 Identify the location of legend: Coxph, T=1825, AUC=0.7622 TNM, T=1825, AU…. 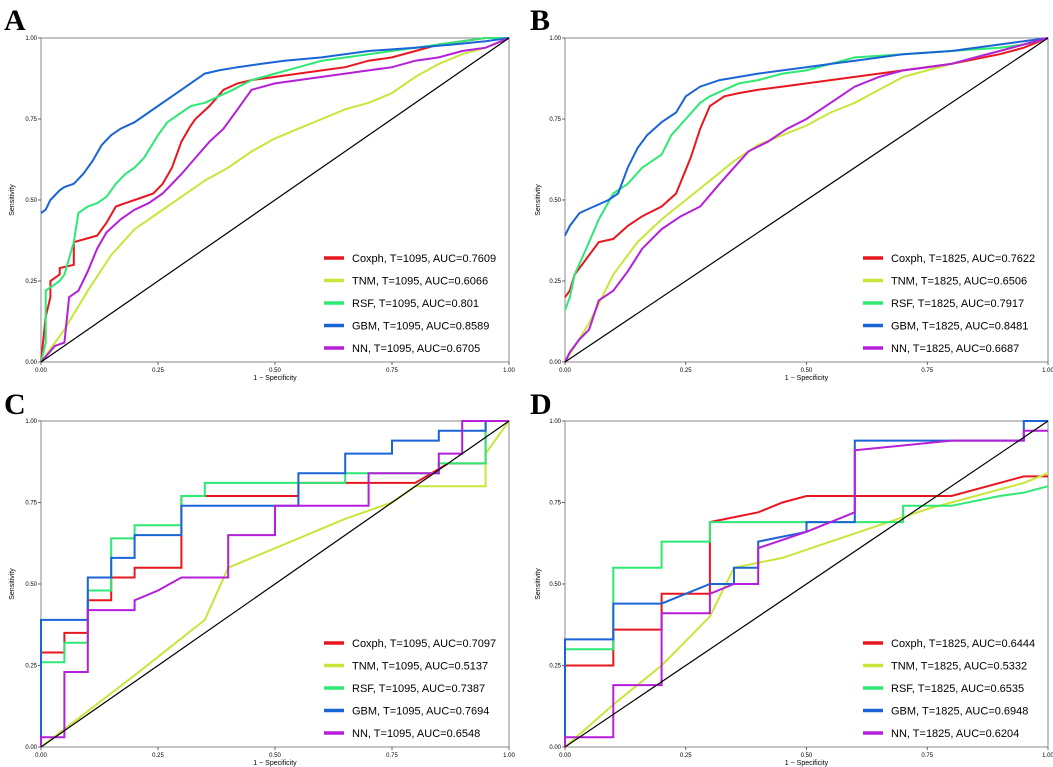
(949, 304).